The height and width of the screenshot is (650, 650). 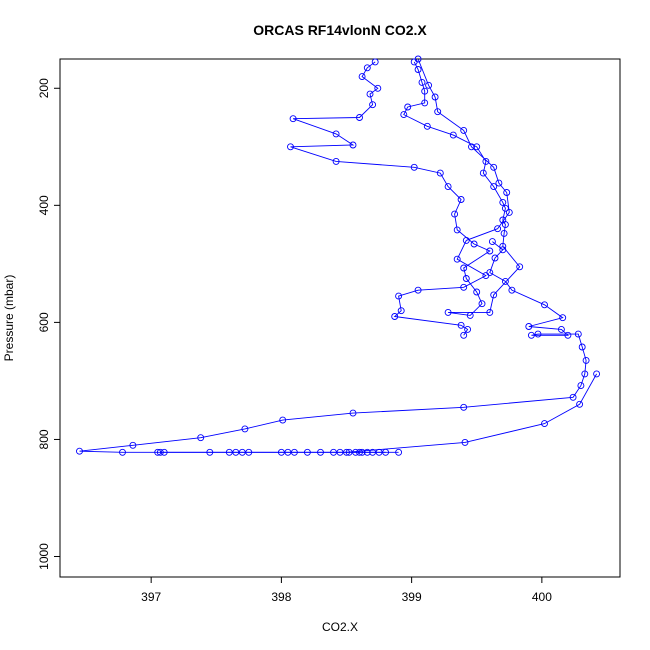 I want to click on x-tick-label: 397, so click(x=151, y=597).